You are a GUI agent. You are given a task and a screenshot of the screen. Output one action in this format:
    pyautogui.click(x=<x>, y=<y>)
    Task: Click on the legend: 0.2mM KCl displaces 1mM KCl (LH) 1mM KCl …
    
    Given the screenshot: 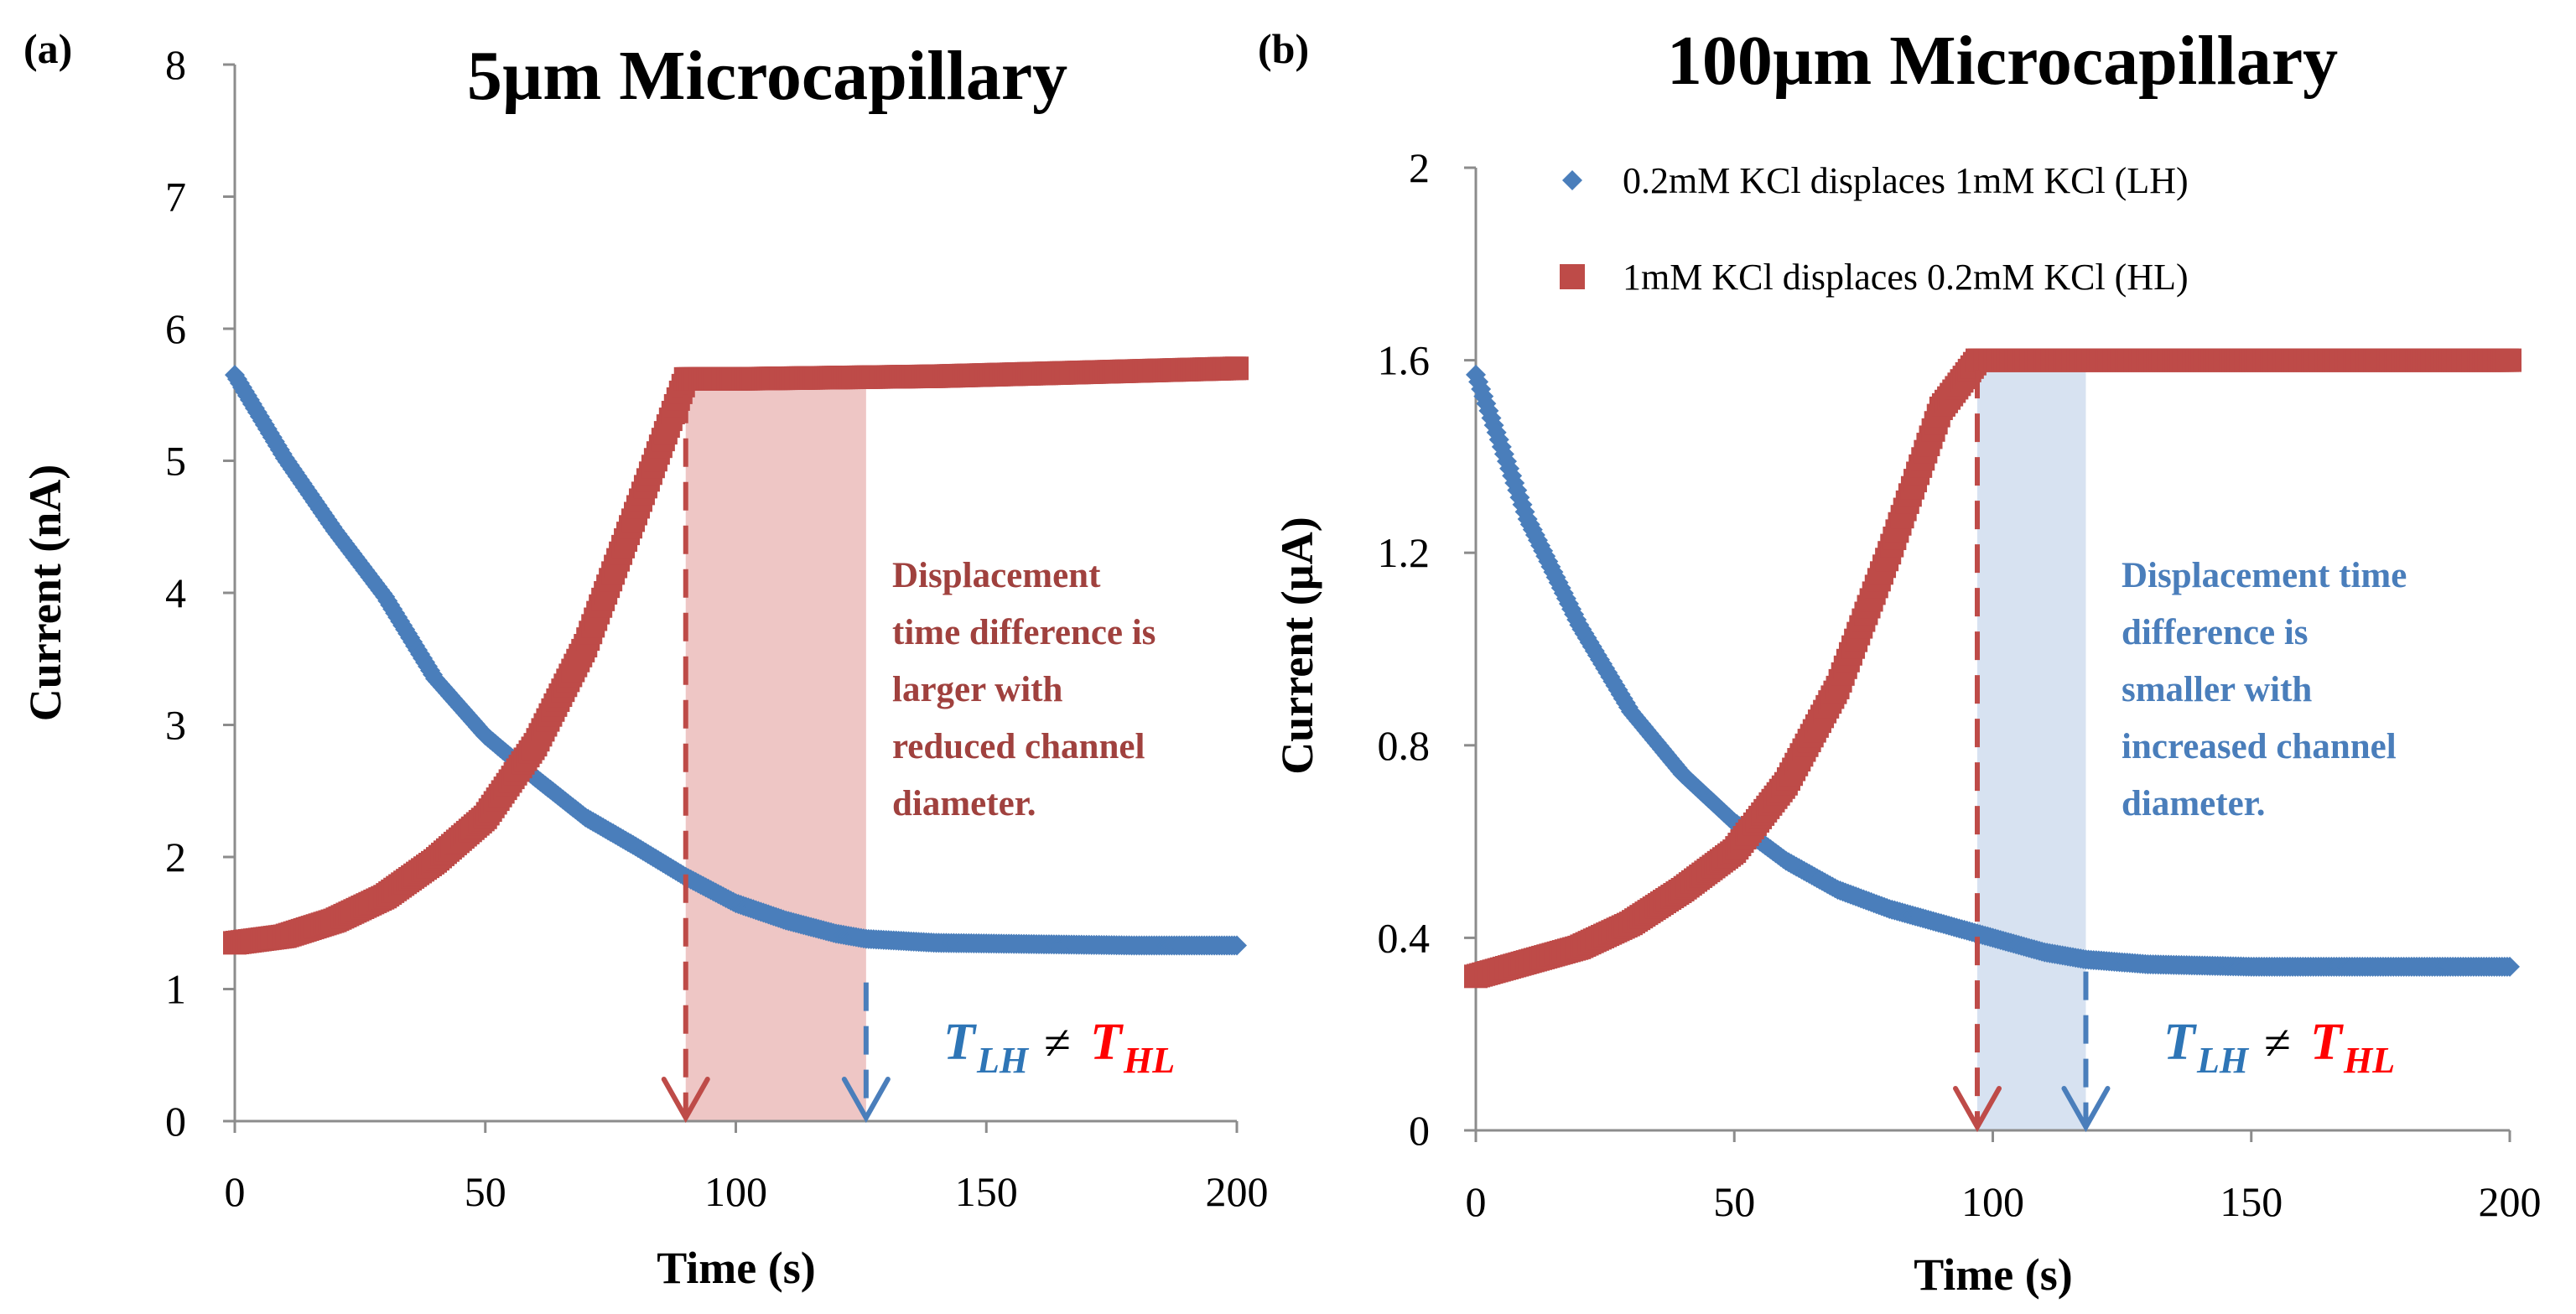 What is the action you would take?
    pyautogui.click(x=1874, y=229)
    